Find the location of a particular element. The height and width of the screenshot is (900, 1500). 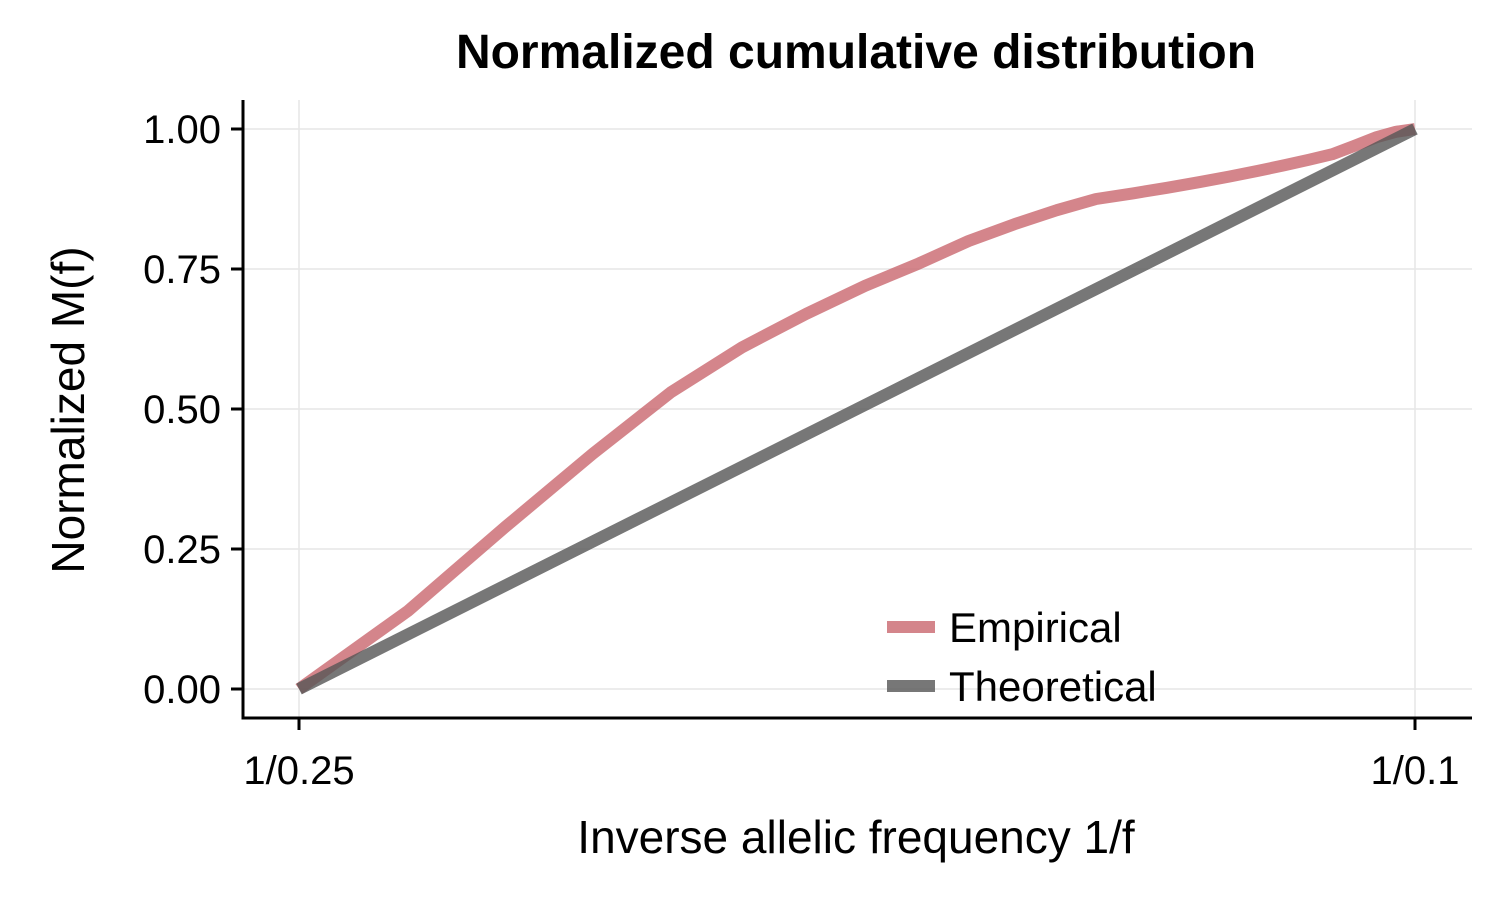

y-tick-label: 0.50 is located at coordinates (182, 410).